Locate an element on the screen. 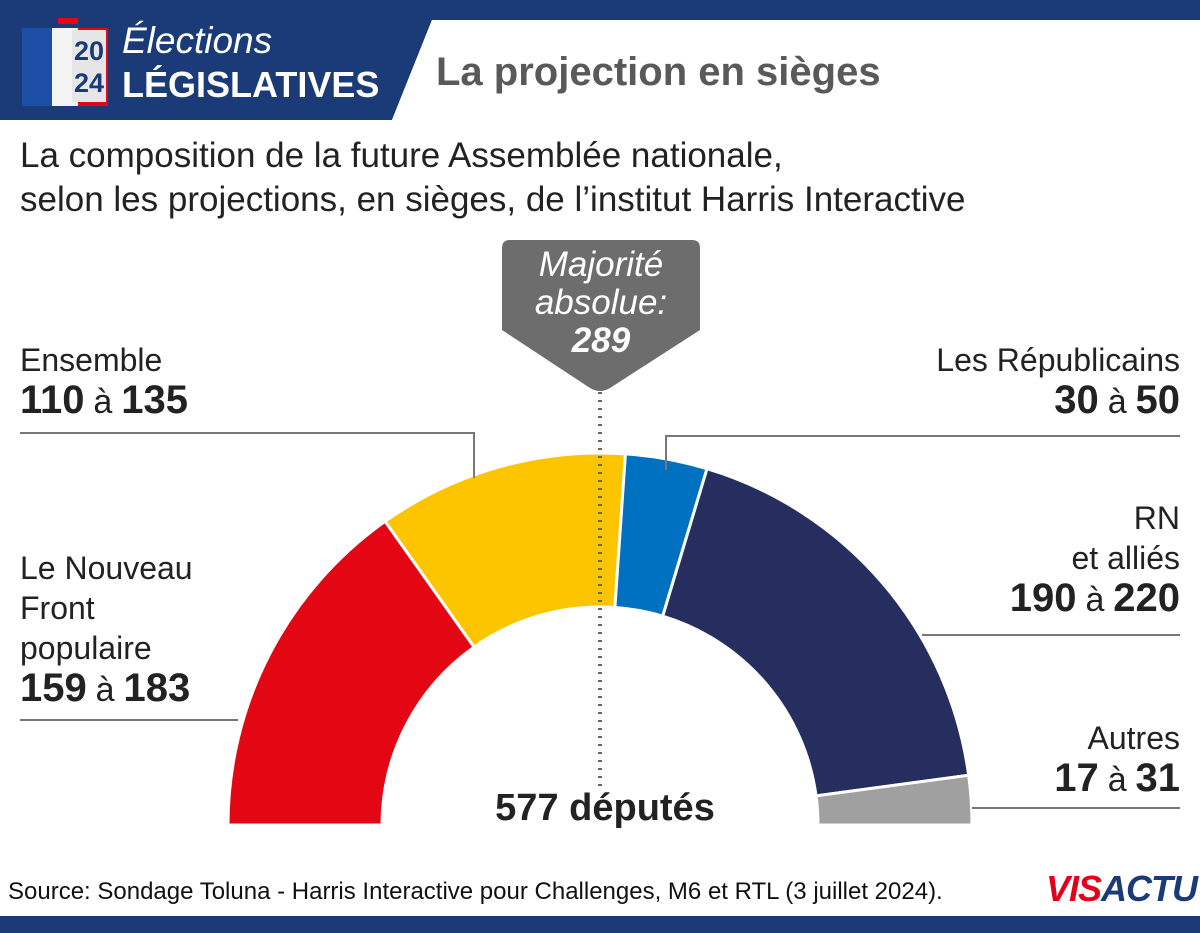  badge-year-top: 20 is located at coordinates (89, 51).